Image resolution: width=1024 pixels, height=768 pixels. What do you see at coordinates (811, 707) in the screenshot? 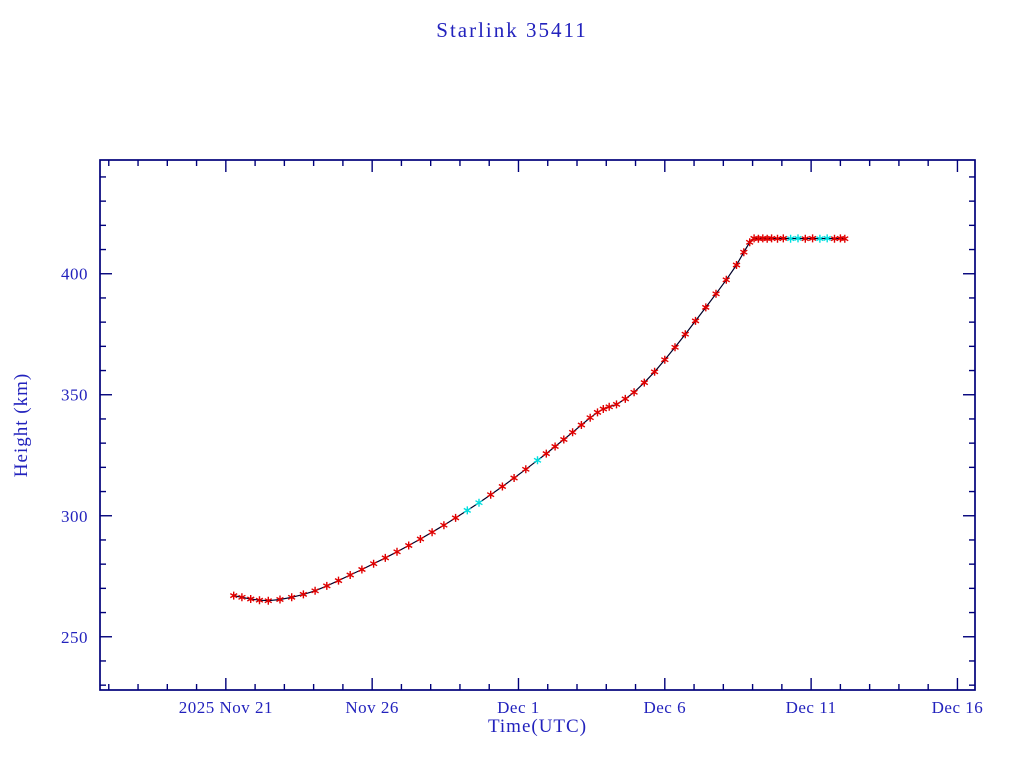
I see `x-axis-tick-label: Dec 11` at bounding box center [811, 707].